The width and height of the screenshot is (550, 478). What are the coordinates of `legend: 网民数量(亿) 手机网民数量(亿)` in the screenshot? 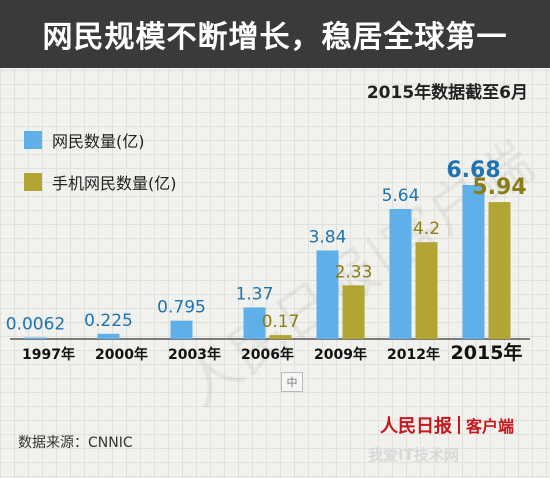 It's located at (100, 170).